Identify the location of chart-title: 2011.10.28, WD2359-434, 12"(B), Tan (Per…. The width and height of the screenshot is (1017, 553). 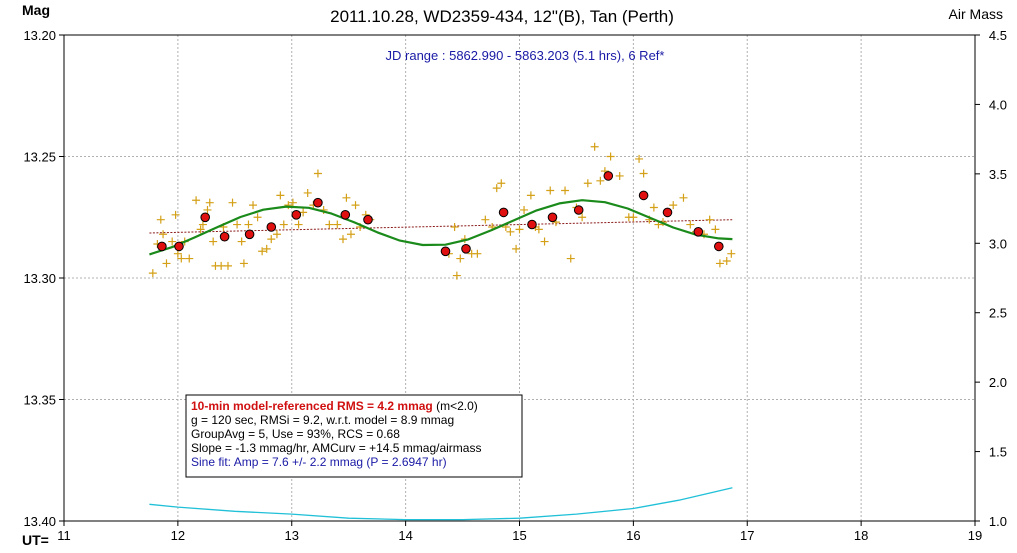
(502, 16).